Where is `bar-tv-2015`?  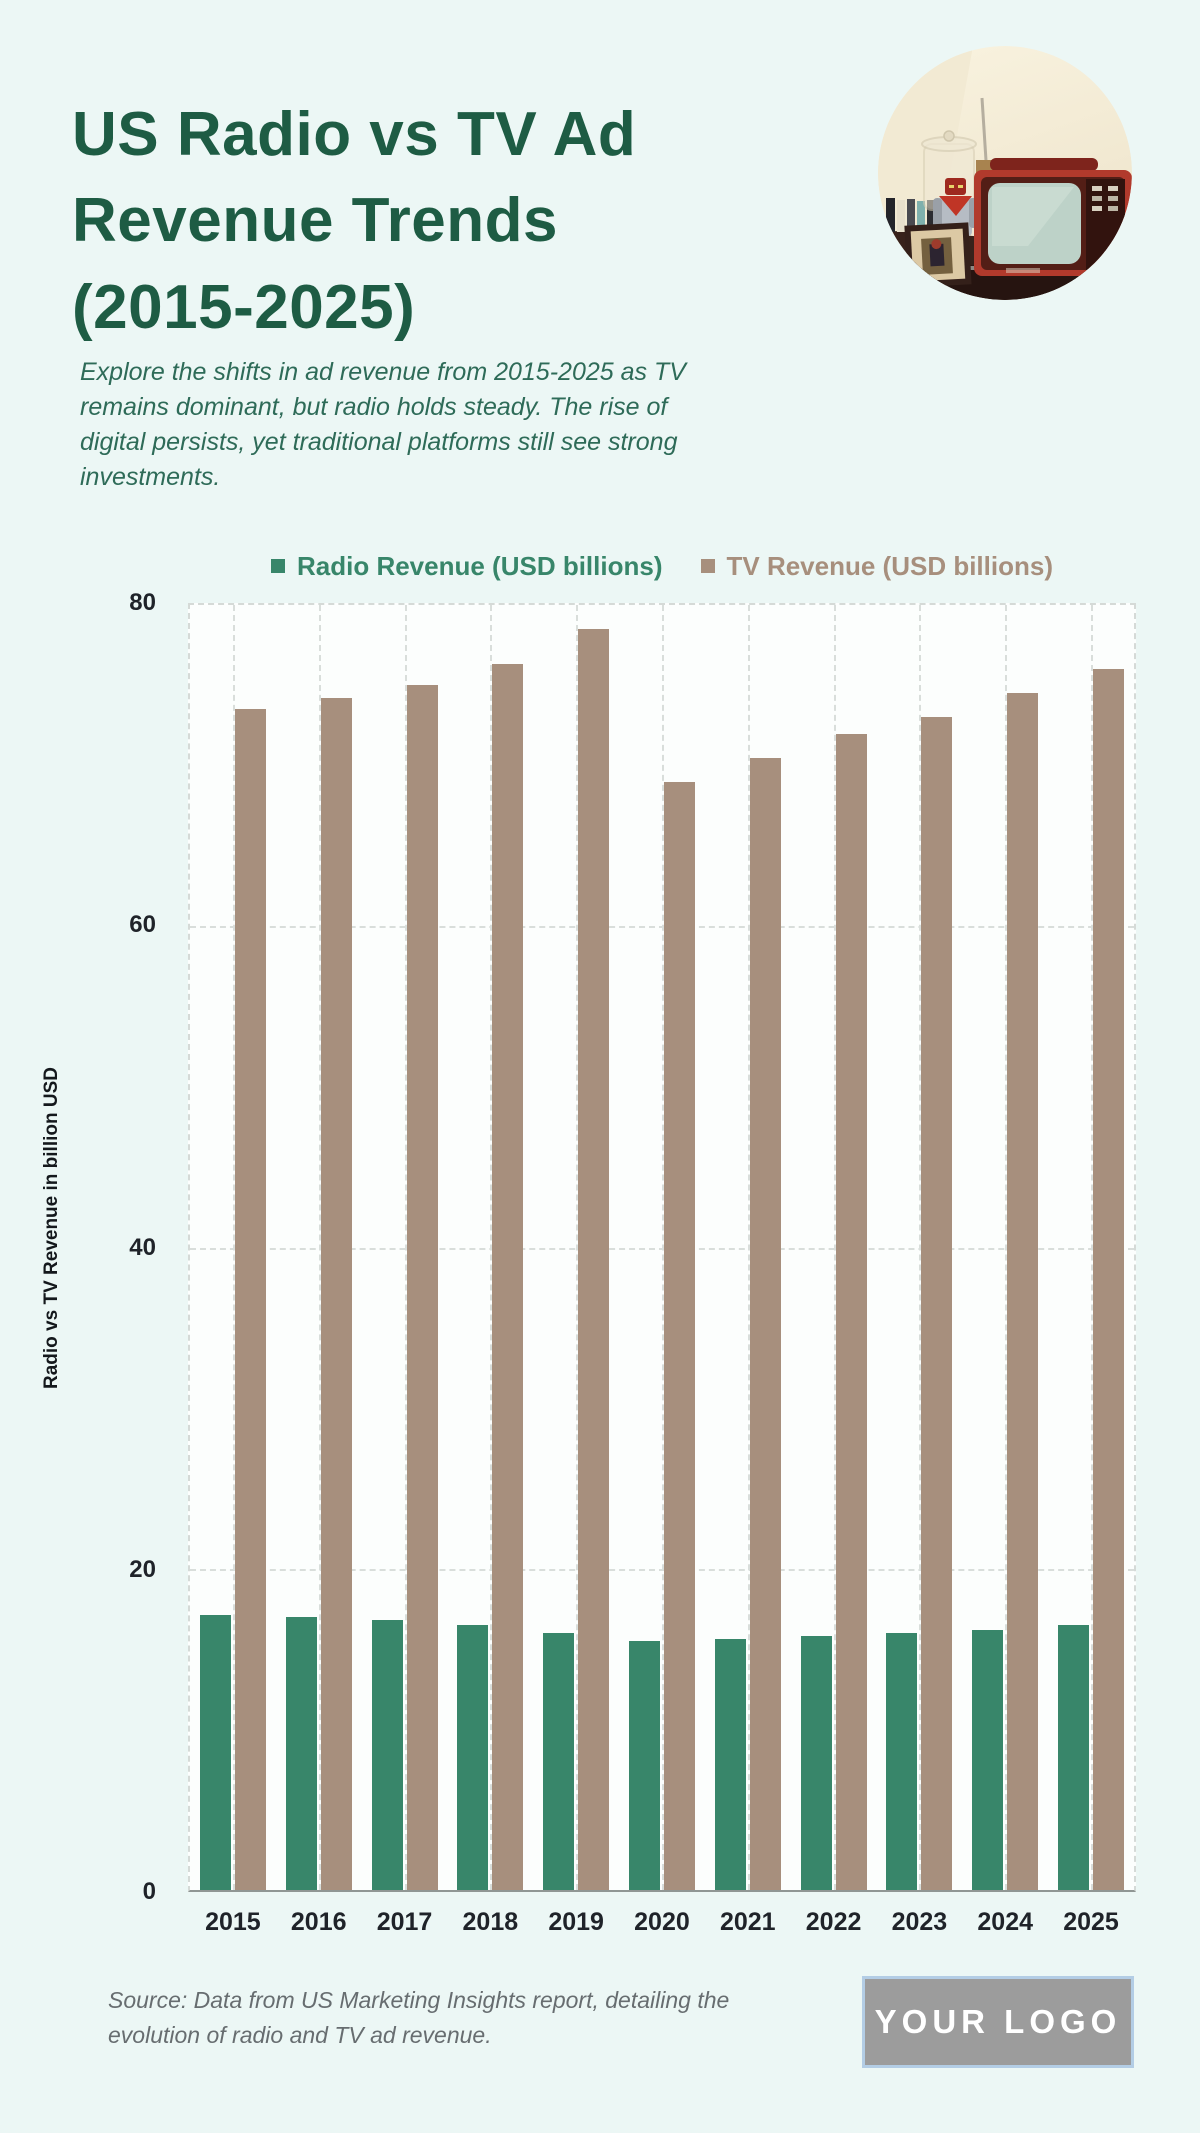 bar-tv-2015 is located at coordinates (250, 1299).